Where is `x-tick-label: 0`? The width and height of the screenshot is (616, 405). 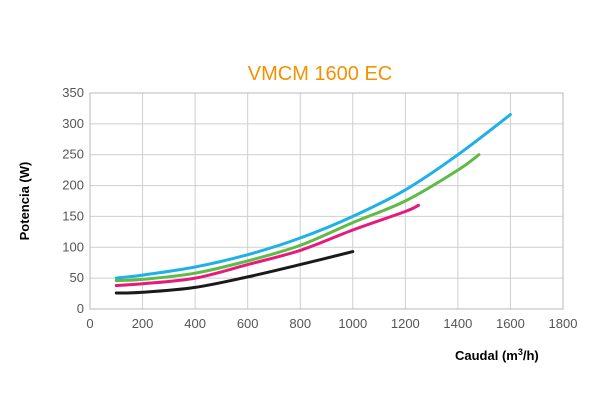
x-tick-label: 0 is located at coordinates (89, 323).